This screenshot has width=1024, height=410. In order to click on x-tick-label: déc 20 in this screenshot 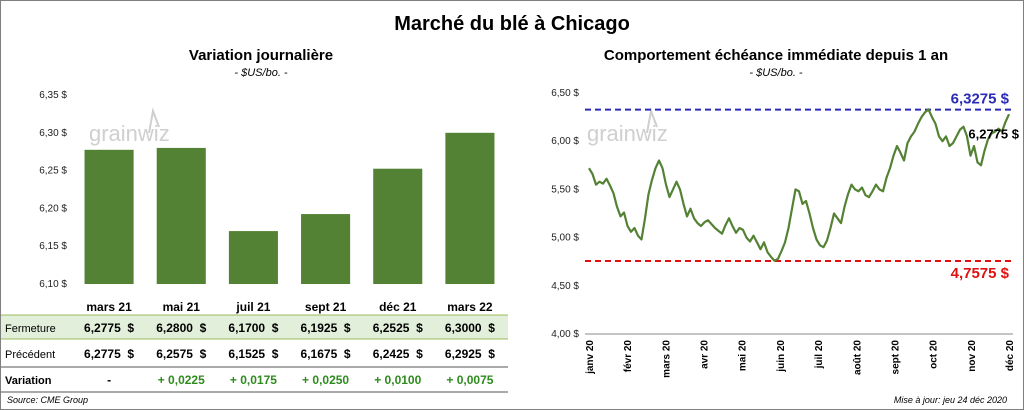, I will do `click(1010, 356)`.